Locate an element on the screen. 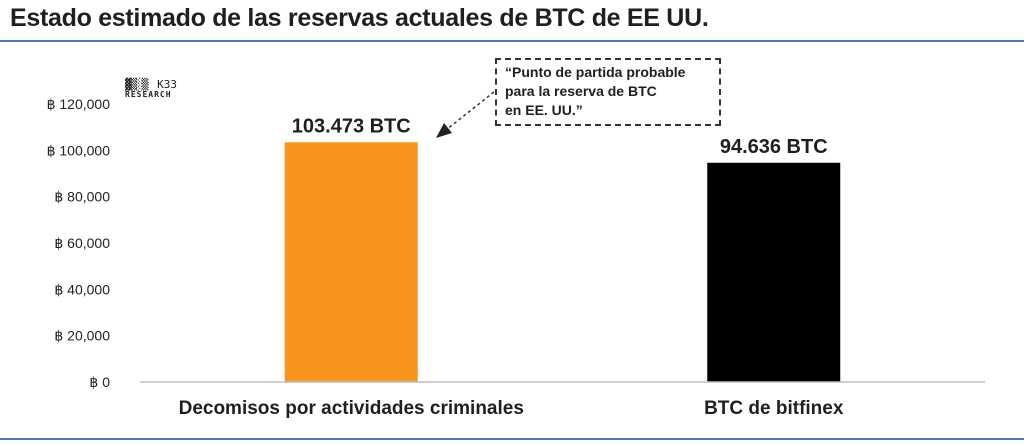  k33-research-logo: ▓▒░▒ K33 RESEARCH is located at coordinates (151, 87).